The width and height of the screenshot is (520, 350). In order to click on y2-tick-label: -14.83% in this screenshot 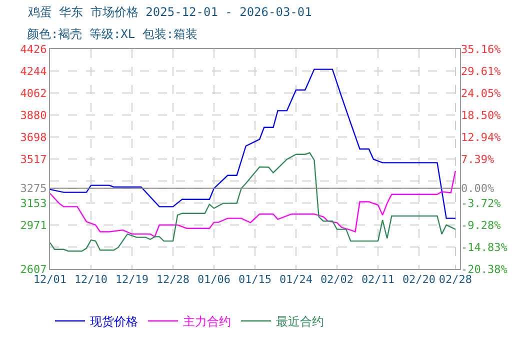, I will do `click(484, 247)`.